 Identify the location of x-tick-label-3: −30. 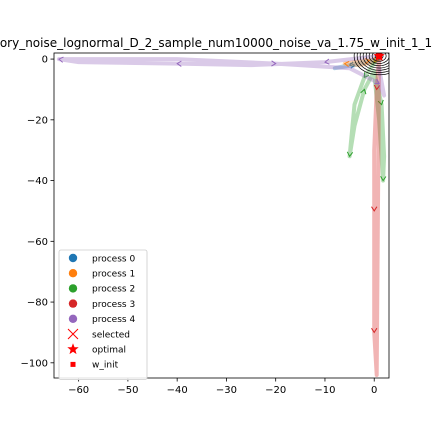
(226, 390).